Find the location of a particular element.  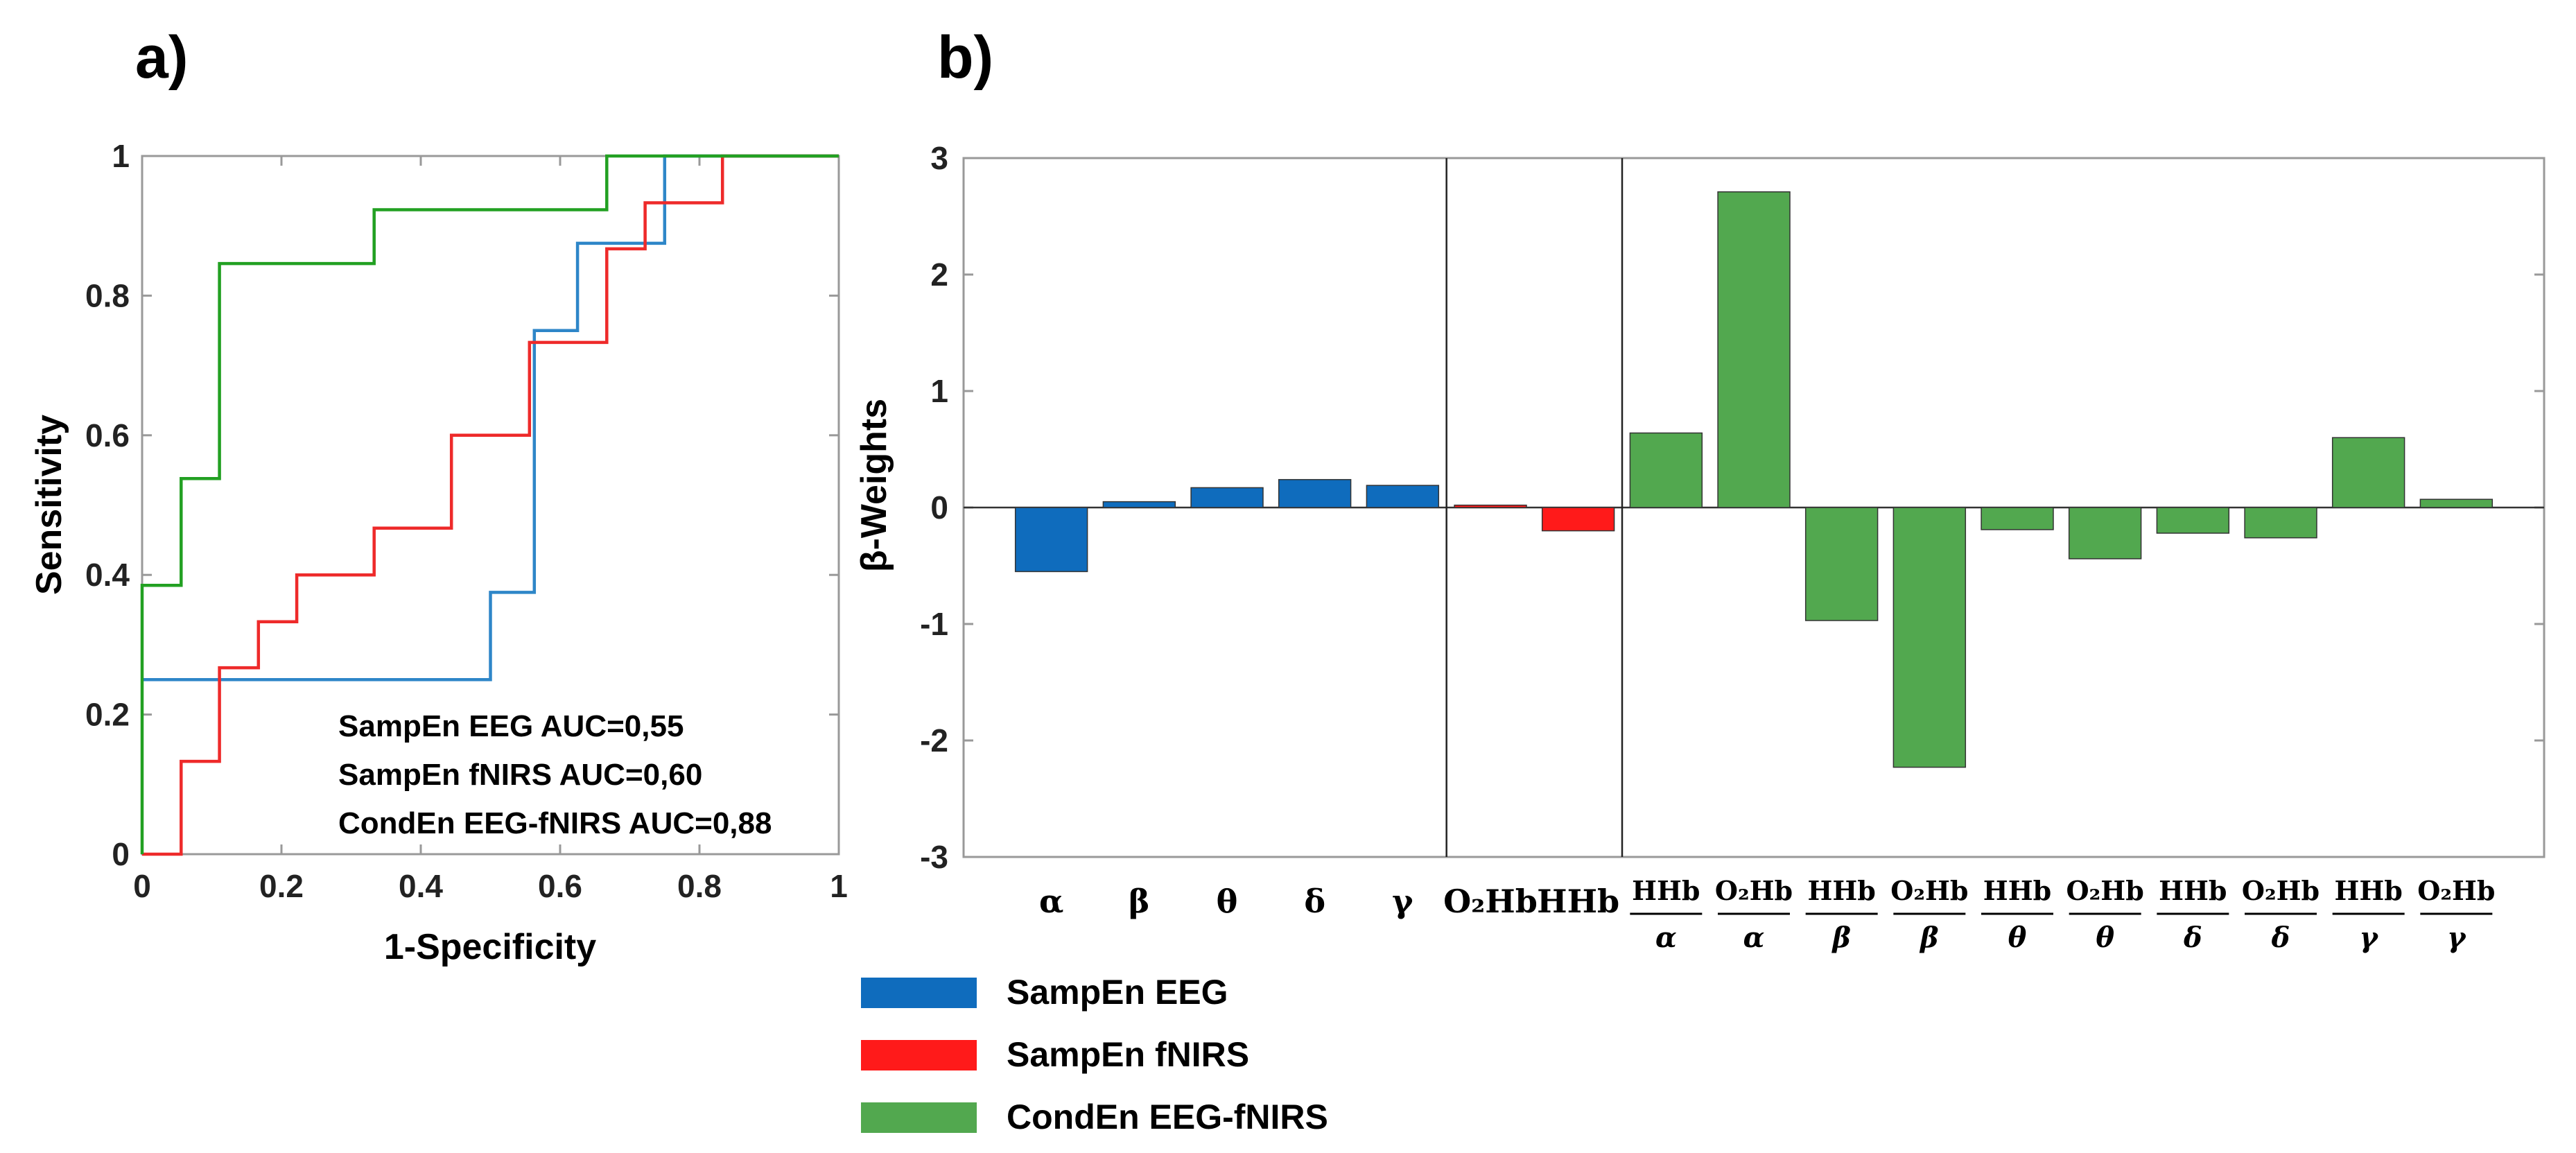

legend: SampEn EEG SampEn fNIRS CondEn EEG-fNIRS is located at coordinates (1094, 1054).